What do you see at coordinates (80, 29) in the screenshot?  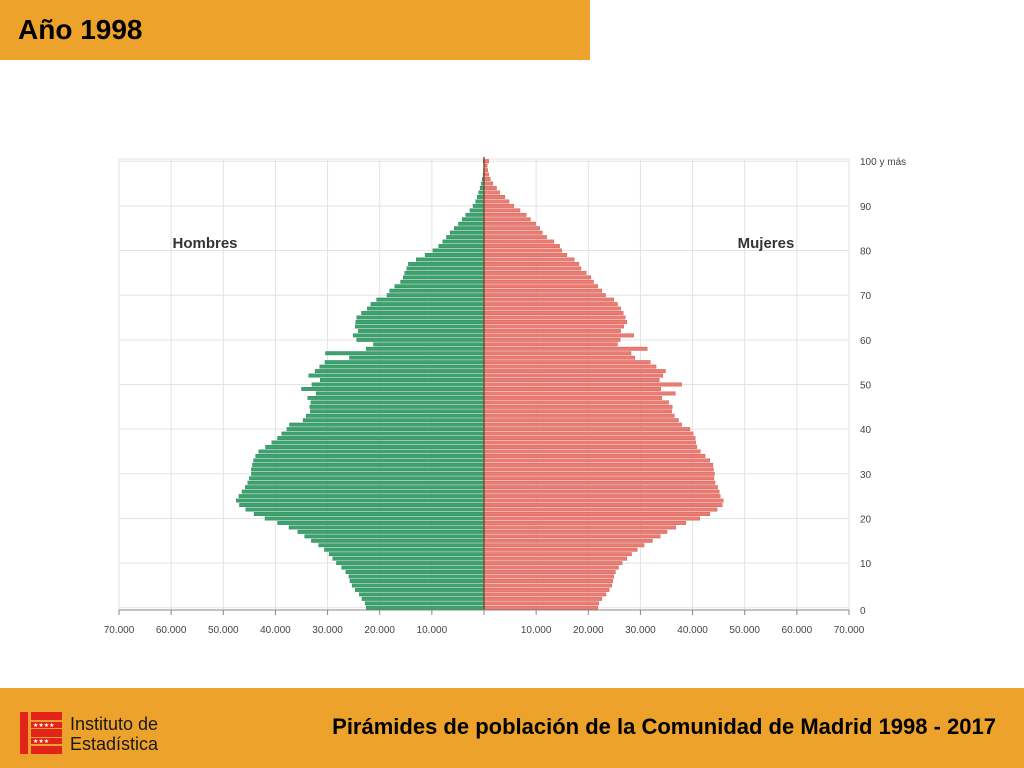 I see `slide-title: Año 1998` at bounding box center [80, 29].